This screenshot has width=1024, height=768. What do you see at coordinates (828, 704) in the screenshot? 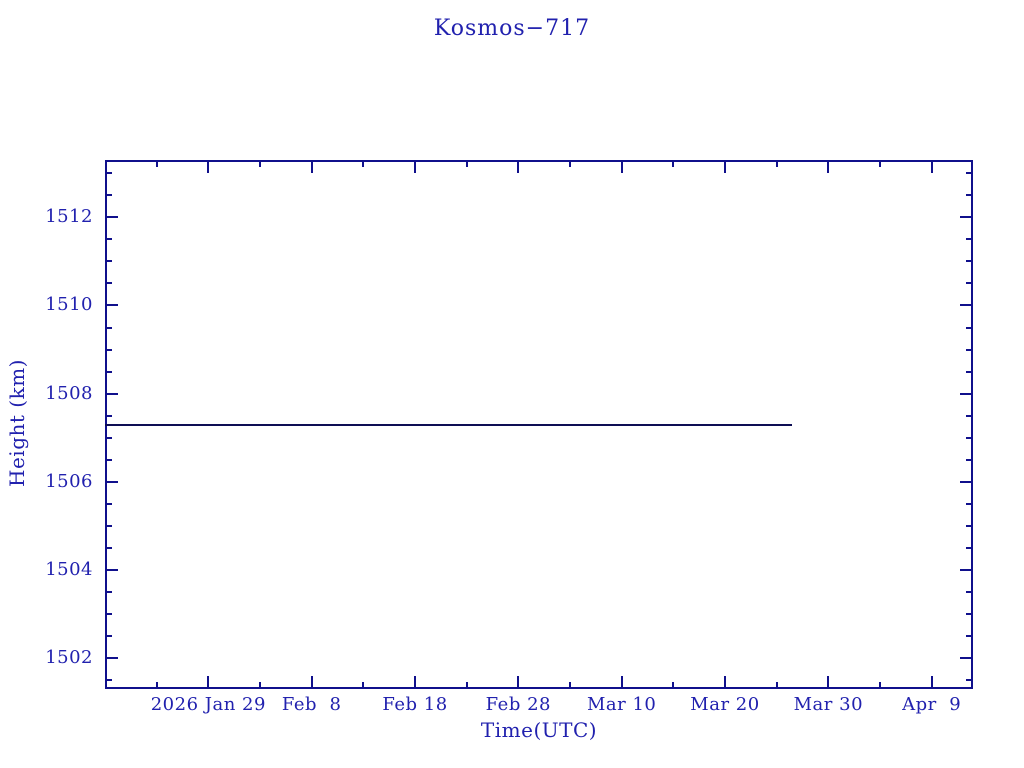
I see `x-tick-label: Mar 30` at bounding box center [828, 704].